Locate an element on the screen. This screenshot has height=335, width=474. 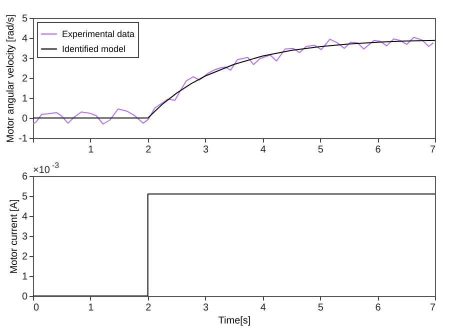
x-tick-label: 0 is located at coordinates (37, 308).